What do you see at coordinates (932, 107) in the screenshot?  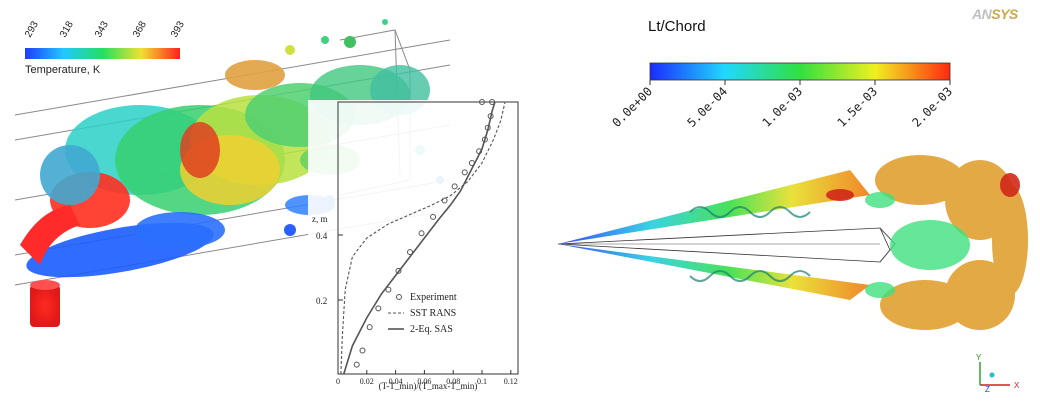 I see `lt-tick: 2.0e-03` at bounding box center [932, 107].